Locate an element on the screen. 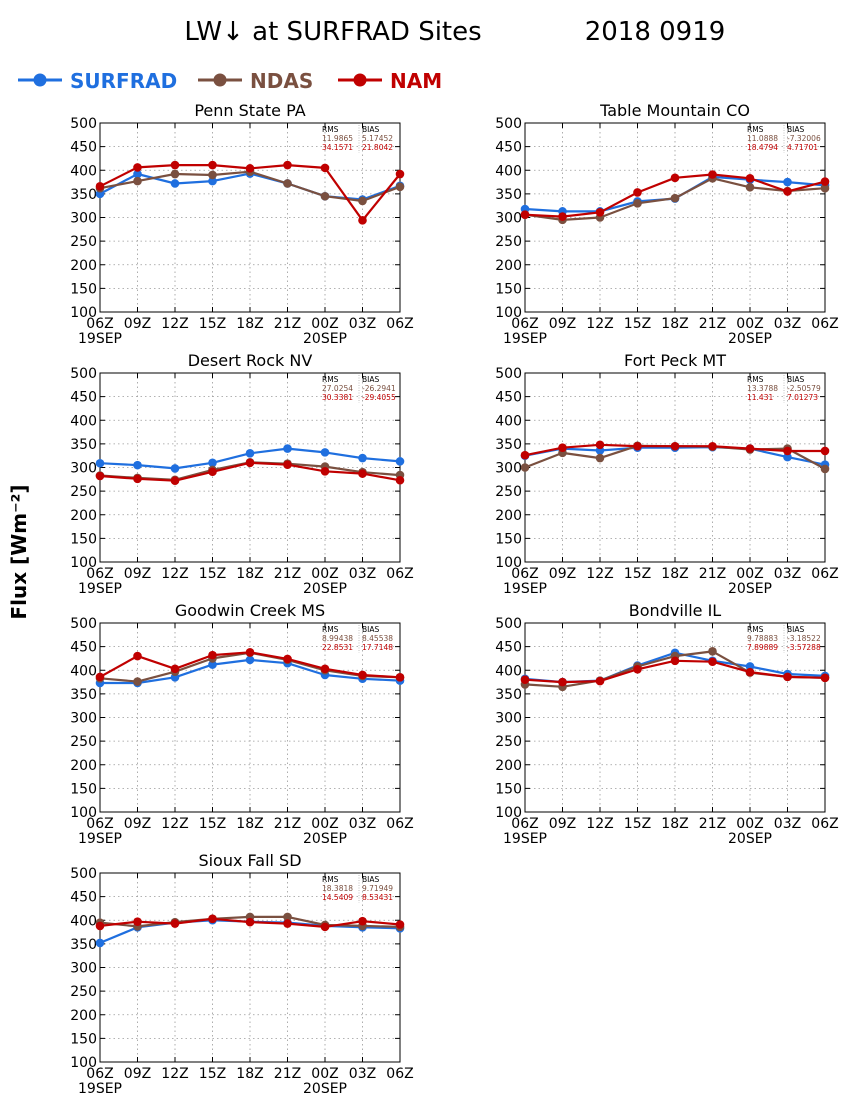  stats-header-rms: RMS is located at coordinates (330, 379).